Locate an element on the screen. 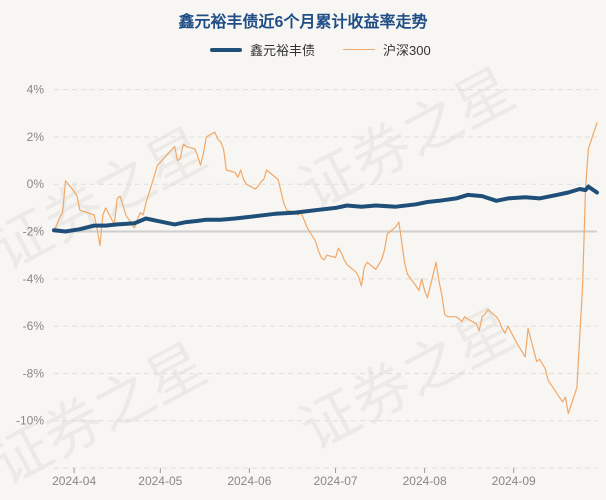 The image size is (606, 500). legend-label-series-1: 鑫元裕丰债 is located at coordinates (283, 50).